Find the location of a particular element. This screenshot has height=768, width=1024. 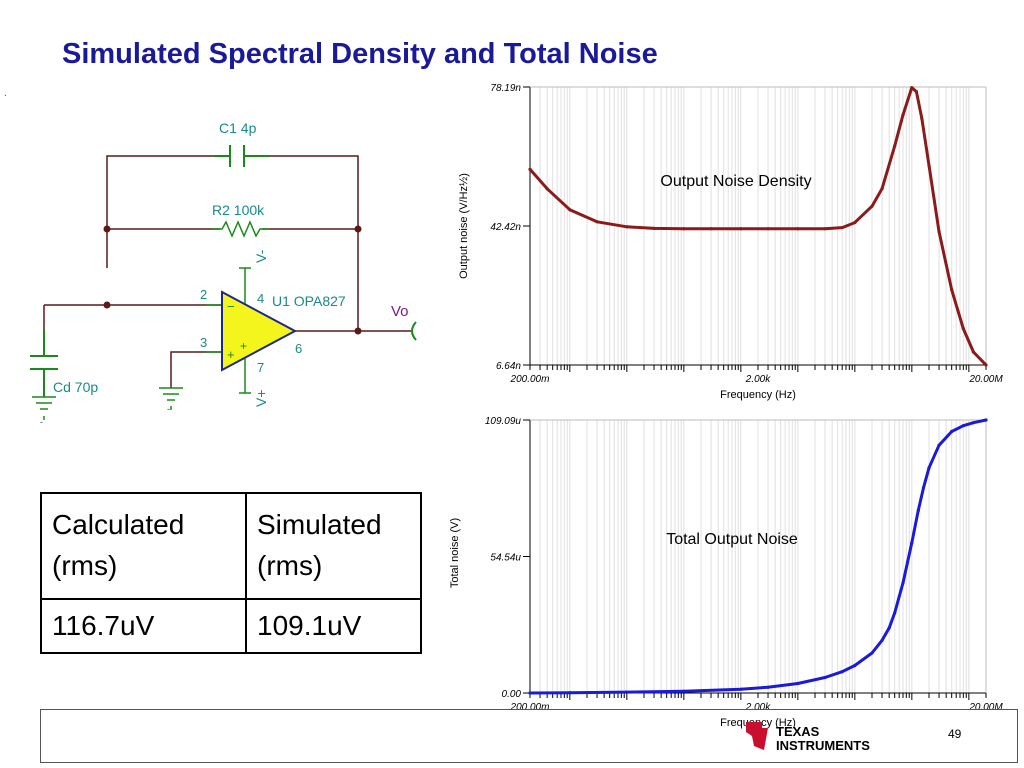

table-value-simulated: 109.1uV is located at coordinates (333, 626).